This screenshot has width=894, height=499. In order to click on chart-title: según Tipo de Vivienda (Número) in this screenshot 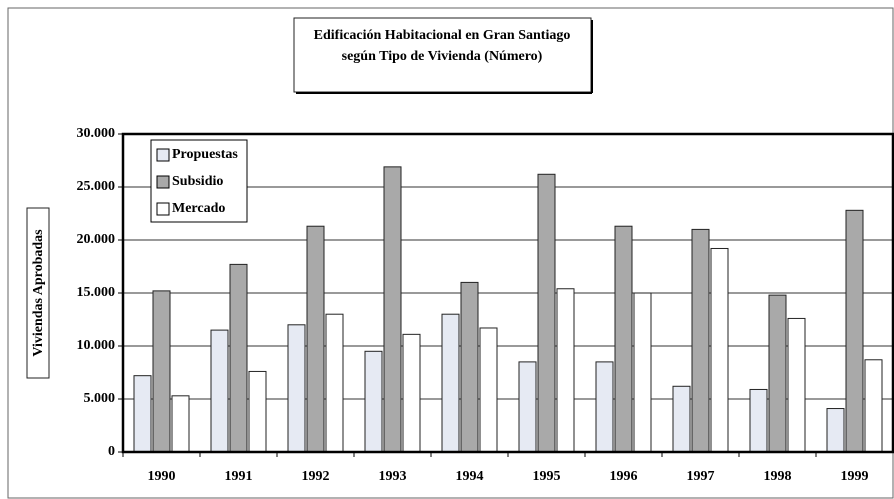, I will do `click(442, 56)`.